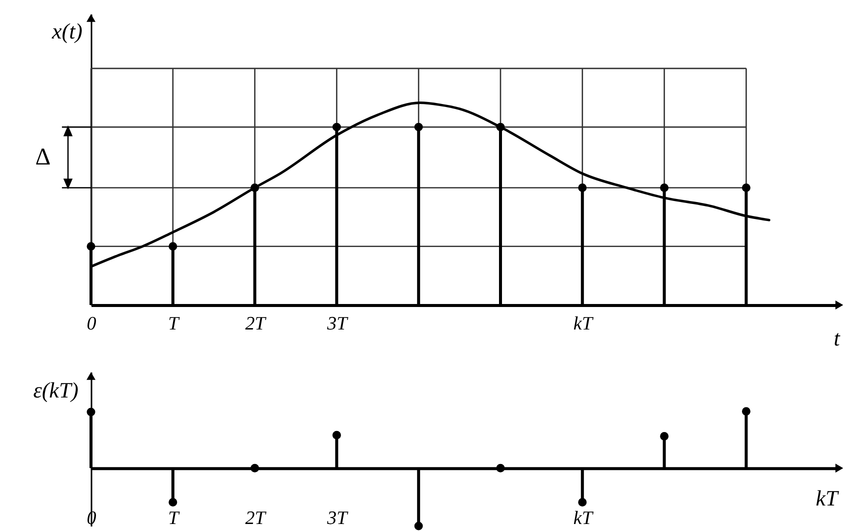  Describe the element at coordinates (55, 389) in the screenshot. I see `y-axis-title: ε(kT)` at that location.